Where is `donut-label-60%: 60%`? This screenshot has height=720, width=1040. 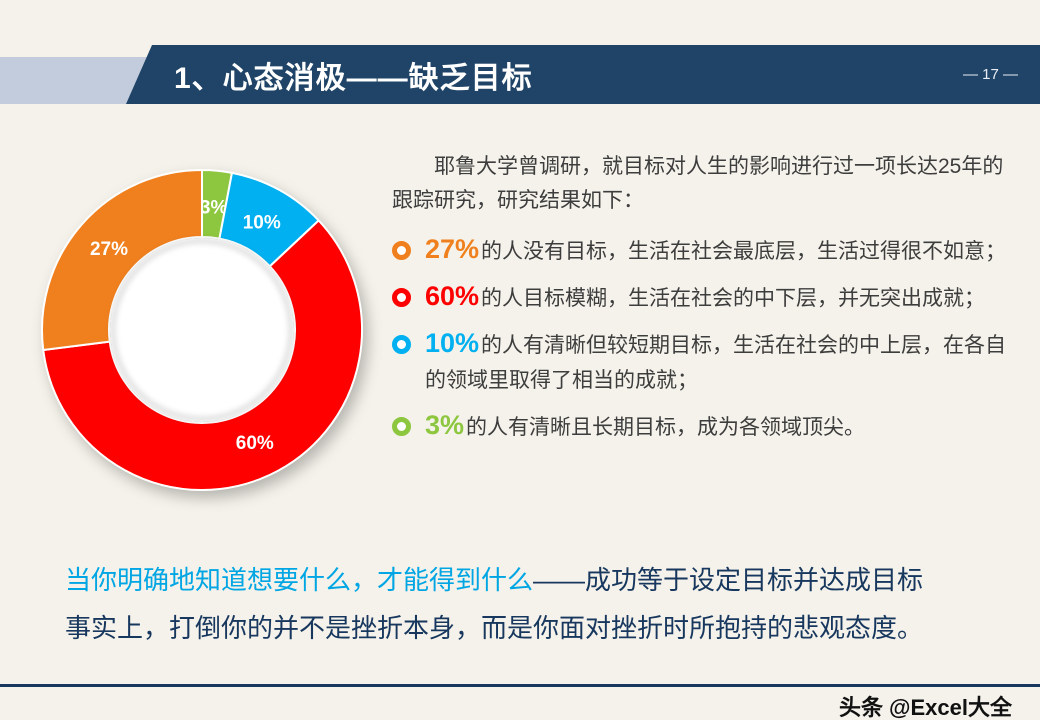
donut-label-60%: 60% is located at coordinates (255, 443).